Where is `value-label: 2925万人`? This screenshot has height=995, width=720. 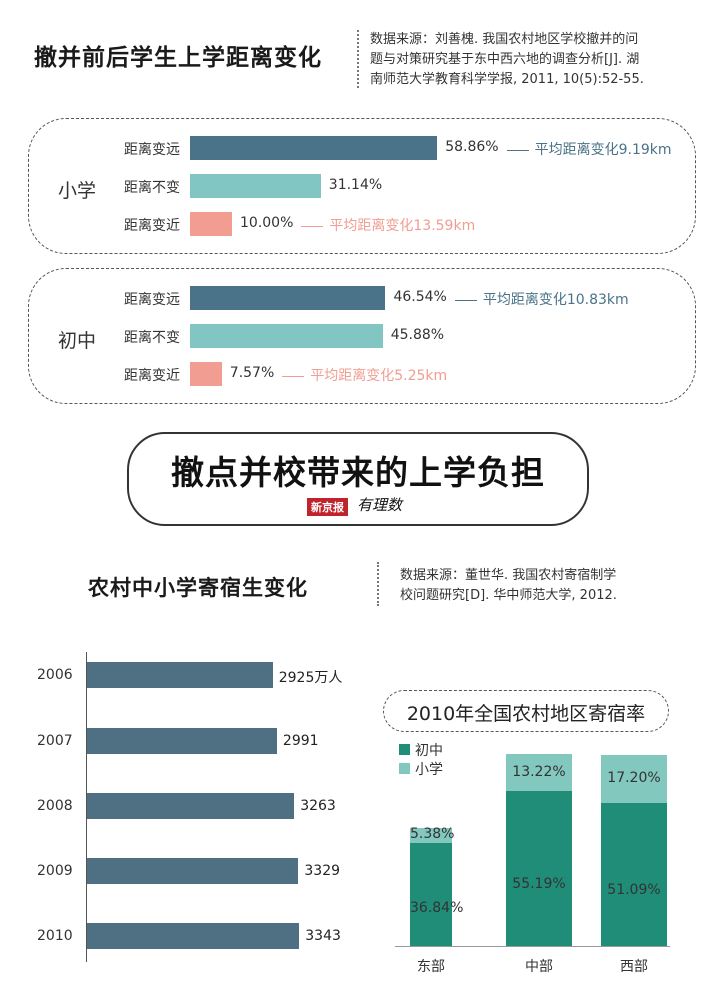
value-label: 2925万人 is located at coordinates (310, 678).